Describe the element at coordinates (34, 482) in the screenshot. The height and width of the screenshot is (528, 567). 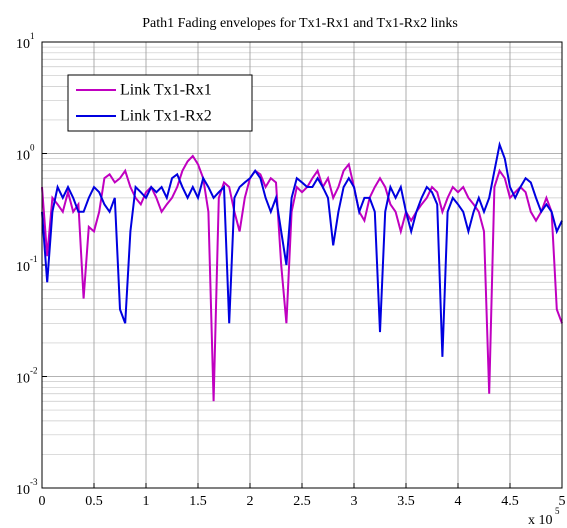
I see `y-tick-exponent: -3` at that location.